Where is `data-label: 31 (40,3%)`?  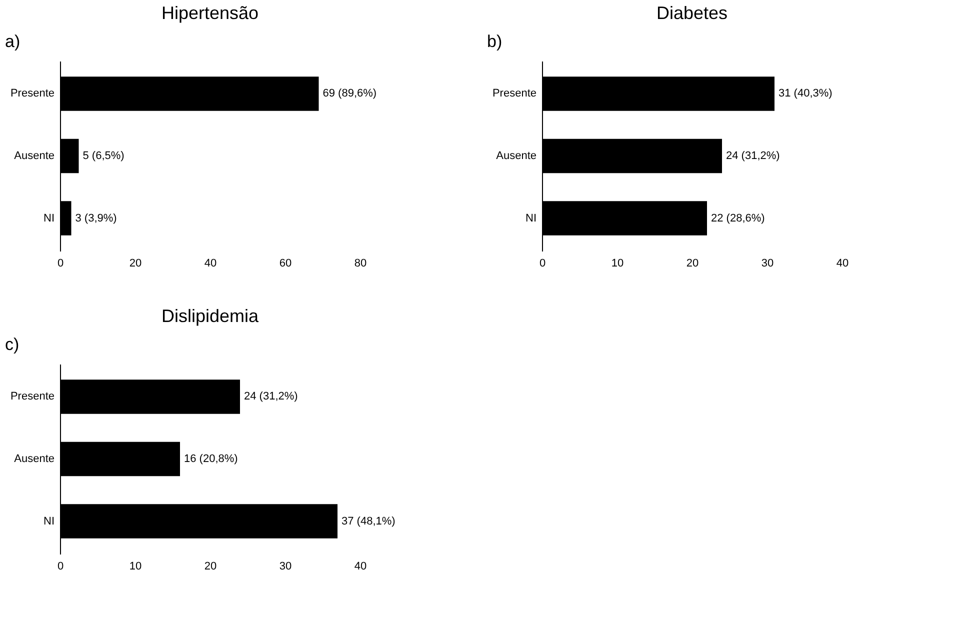 data-label: 31 (40,3%) is located at coordinates (805, 94).